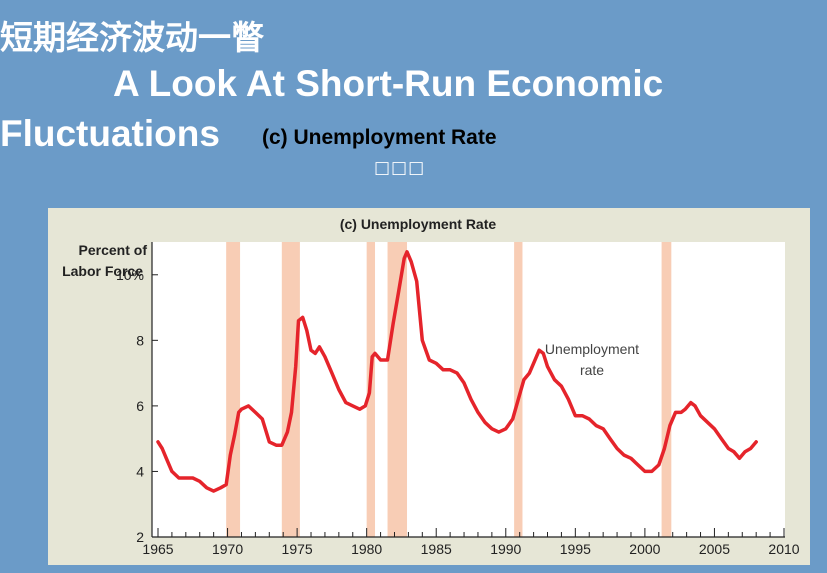  What do you see at coordinates (140, 471) in the screenshot?
I see `y-tick-label: 4` at bounding box center [140, 471].